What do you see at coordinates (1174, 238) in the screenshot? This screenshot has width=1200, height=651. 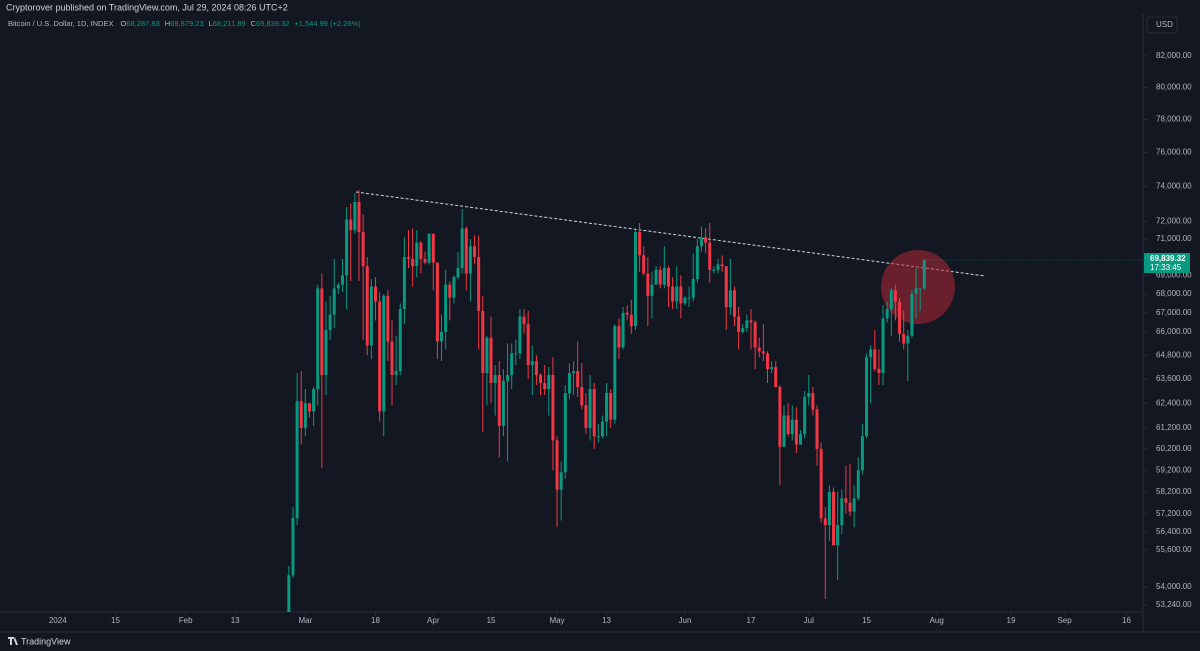 I see `y-tick-label: 71,000.00` at bounding box center [1174, 238].